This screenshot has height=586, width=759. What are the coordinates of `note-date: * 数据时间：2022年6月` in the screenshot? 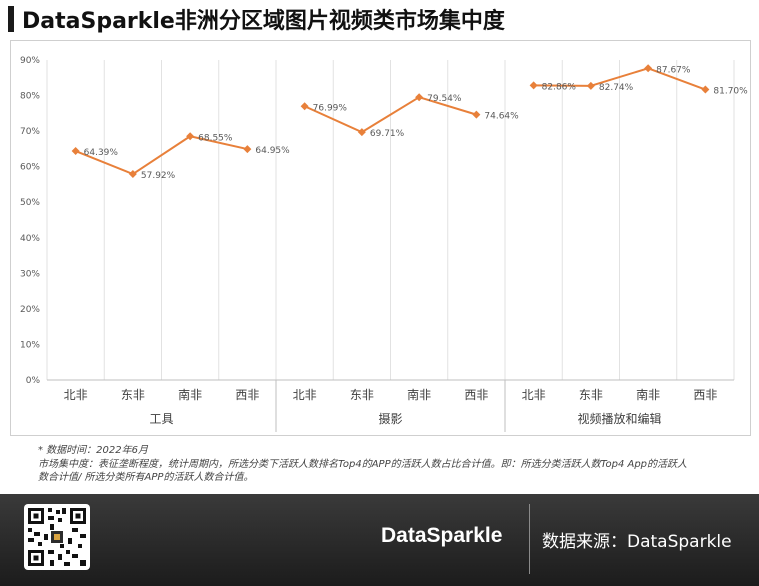 It's located at (93, 450).